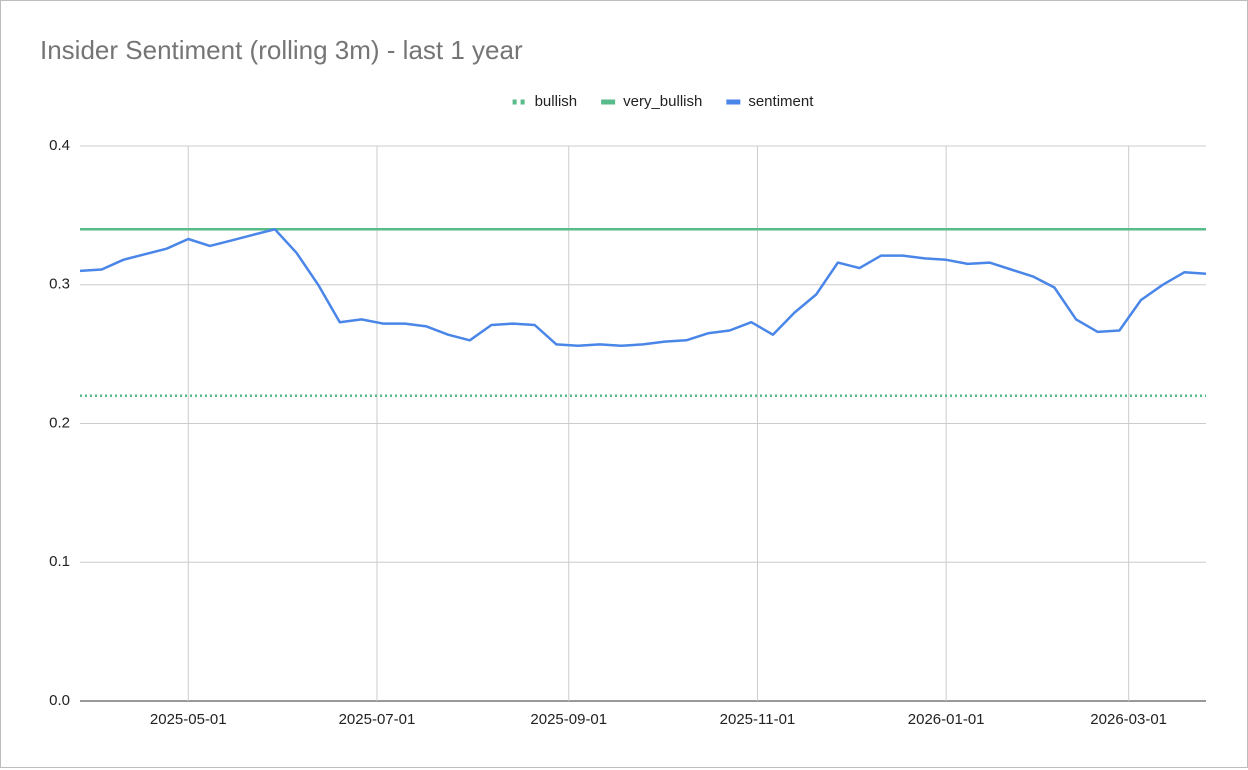 This screenshot has height=770, width=1248. What do you see at coordinates (59, 284) in the screenshot?
I see `y-tick-label: 0.3` at bounding box center [59, 284].